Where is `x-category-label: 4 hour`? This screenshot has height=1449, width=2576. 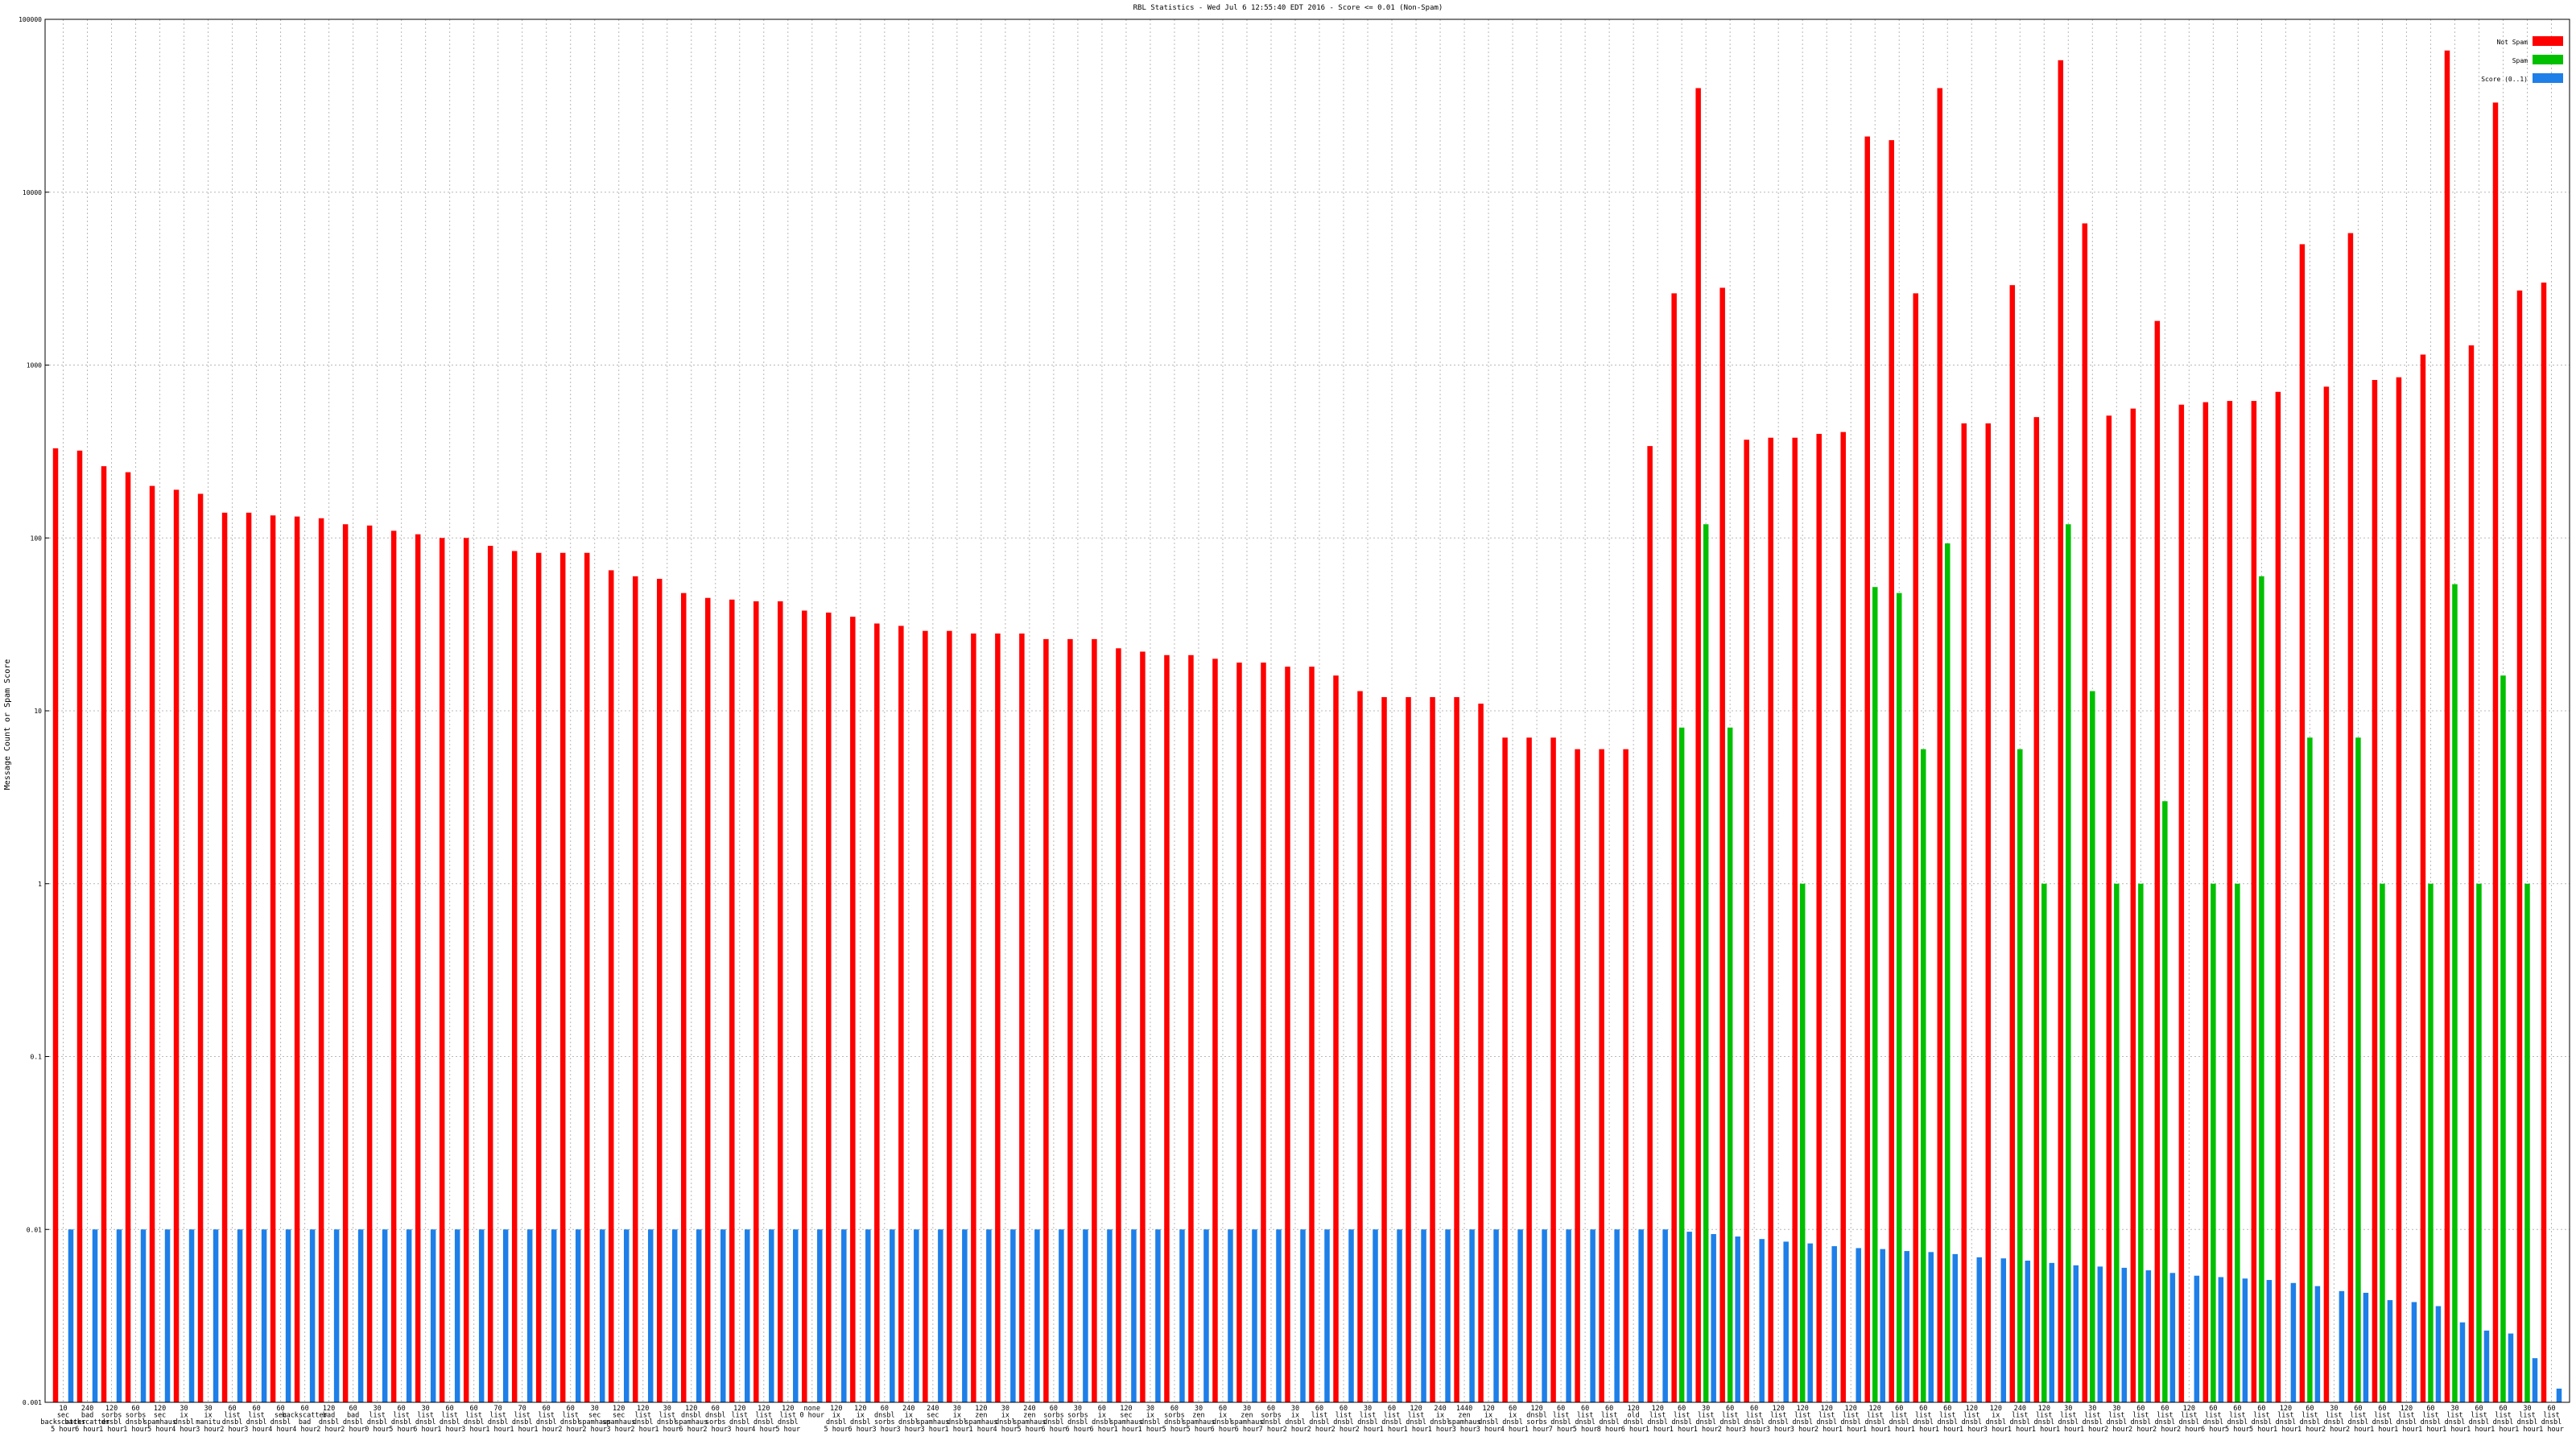
x-category-label: 4 hour is located at coordinates (183, 1430).